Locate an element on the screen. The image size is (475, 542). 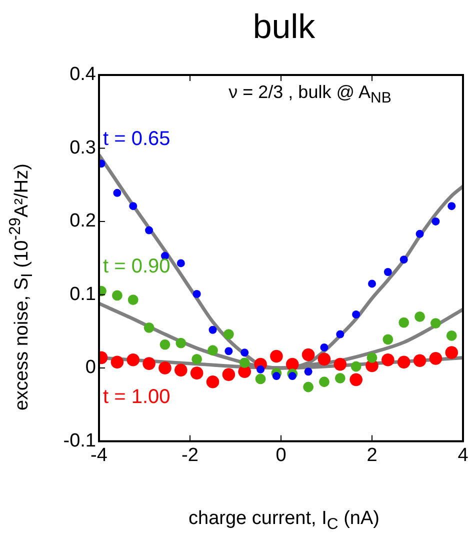
y-tick-label: 0.2 is located at coordinates (83, 221).